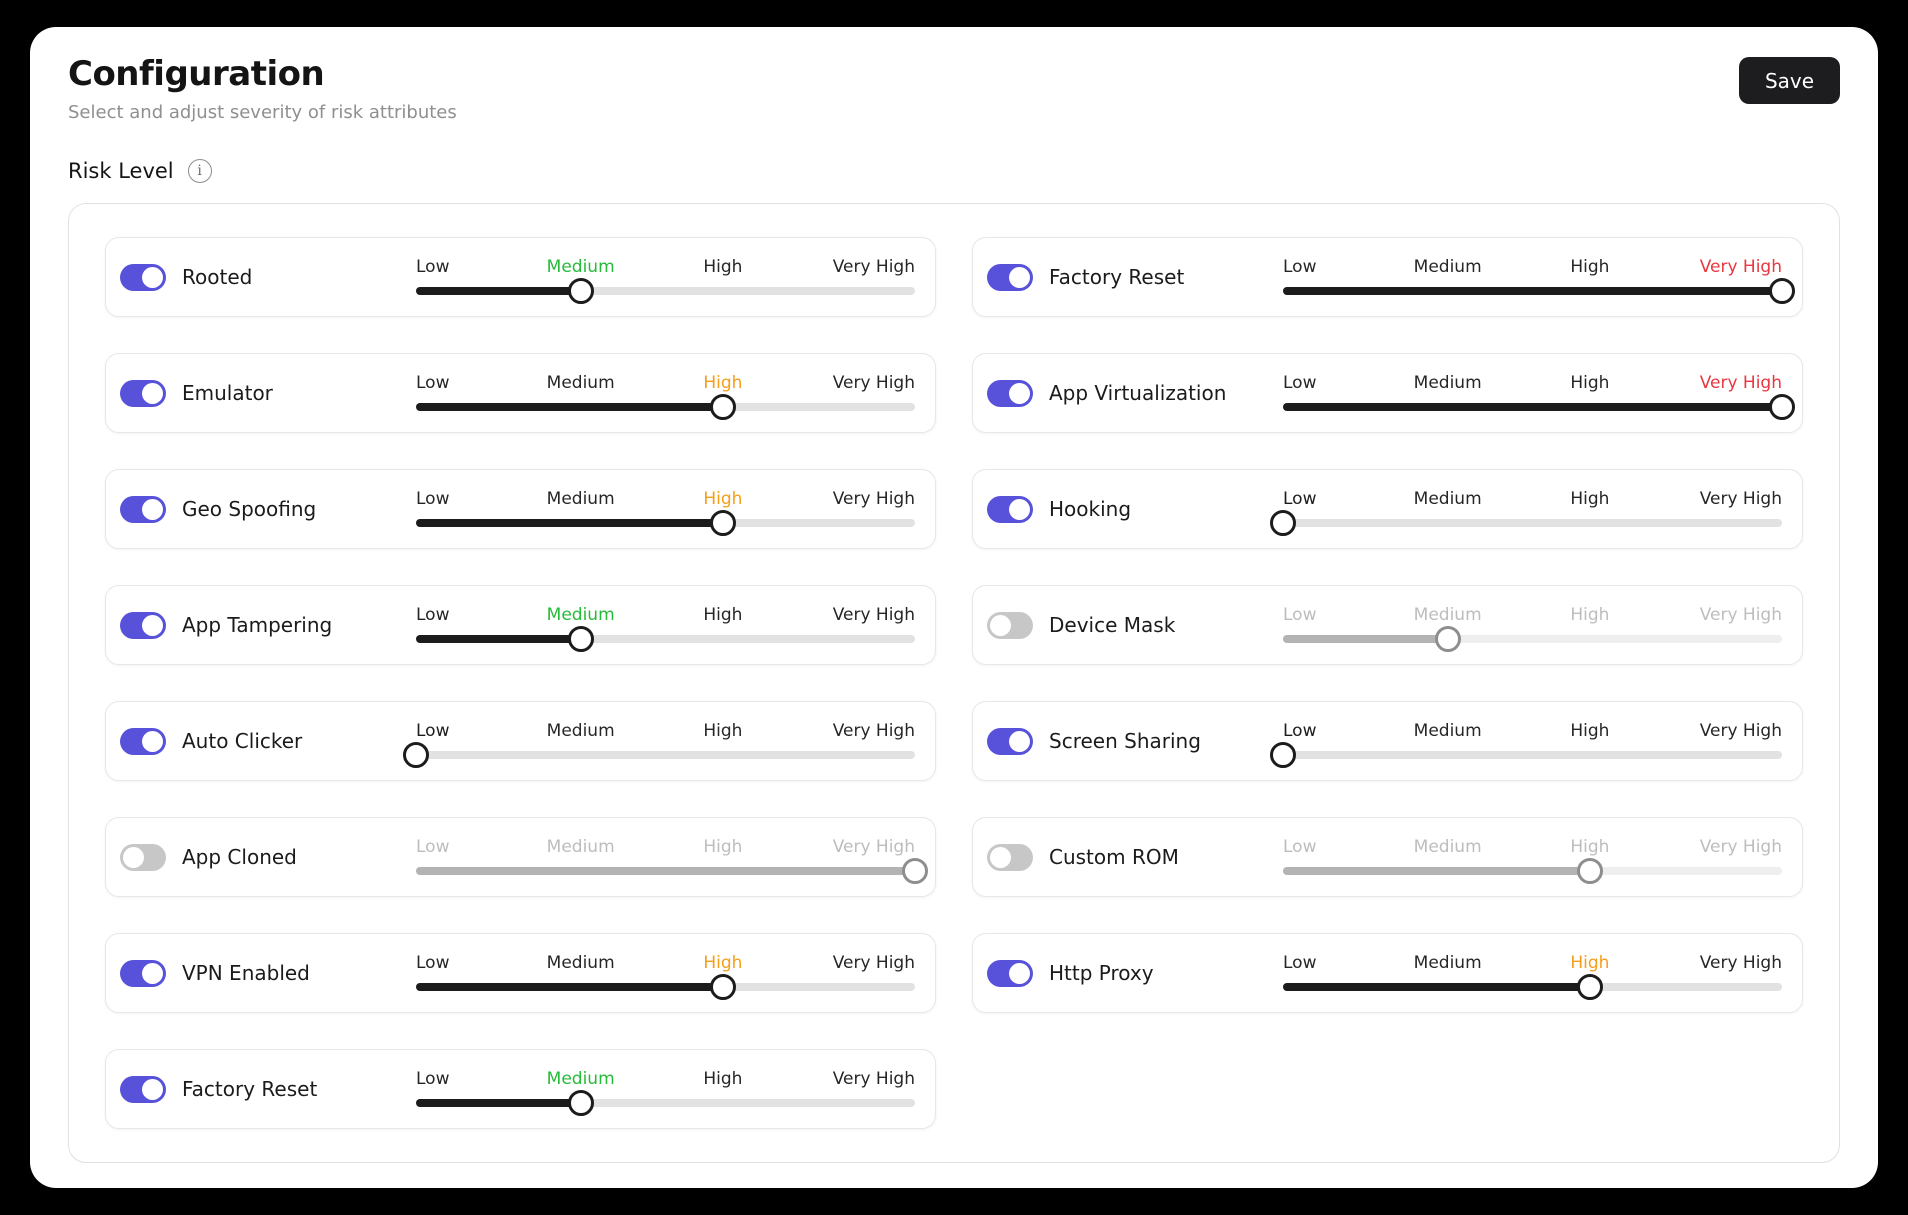 Image resolution: width=1908 pixels, height=1215 pixels. Describe the element at coordinates (121, 171) in the screenshot. I see `risk-level-label: Risk Level` at that location.